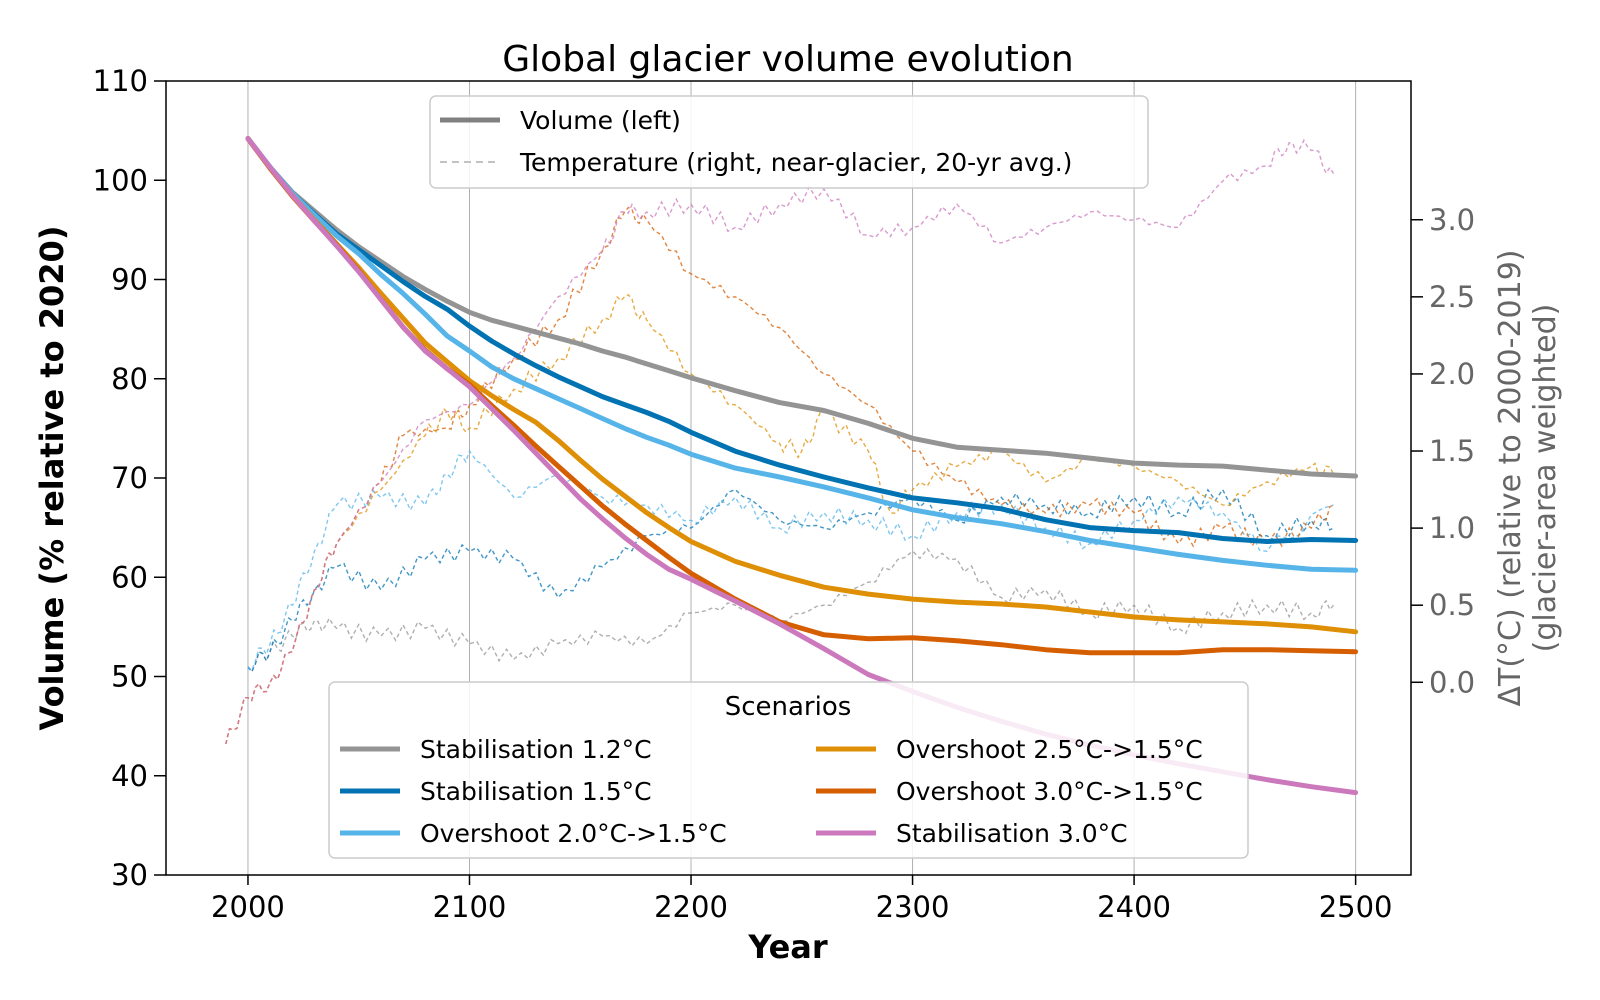 Image resolution: width=1600 pixels, height=1000 pixels. Describe the element at coordinates (129, 776) in the screenshot. I see `y-tick-label: 40` at that location.